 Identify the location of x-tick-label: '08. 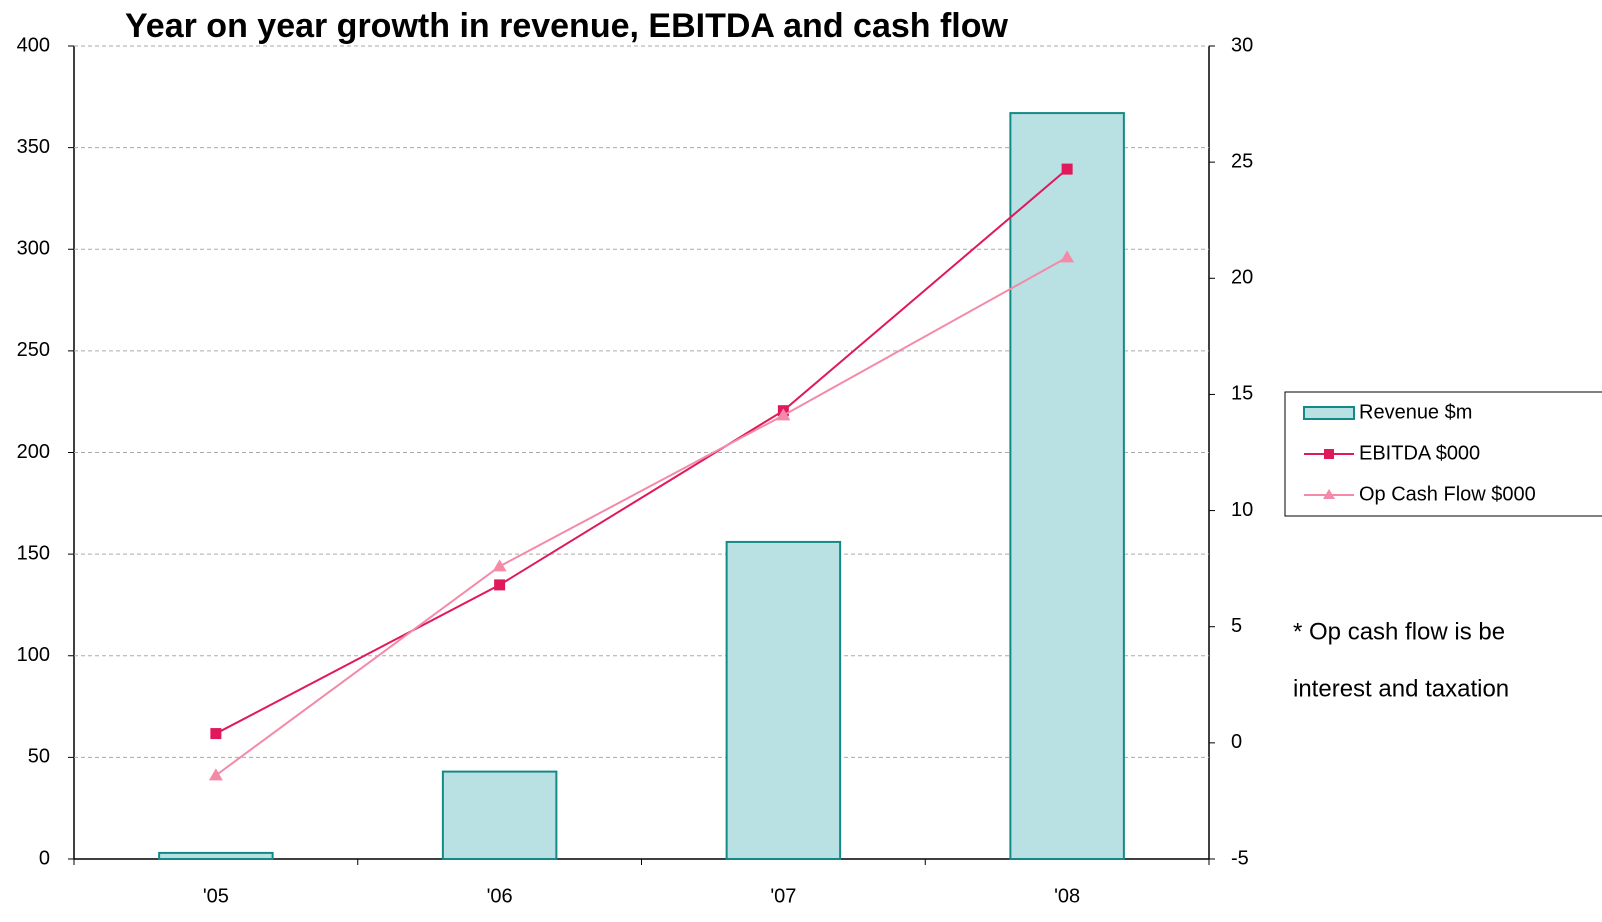
(1067, 896).